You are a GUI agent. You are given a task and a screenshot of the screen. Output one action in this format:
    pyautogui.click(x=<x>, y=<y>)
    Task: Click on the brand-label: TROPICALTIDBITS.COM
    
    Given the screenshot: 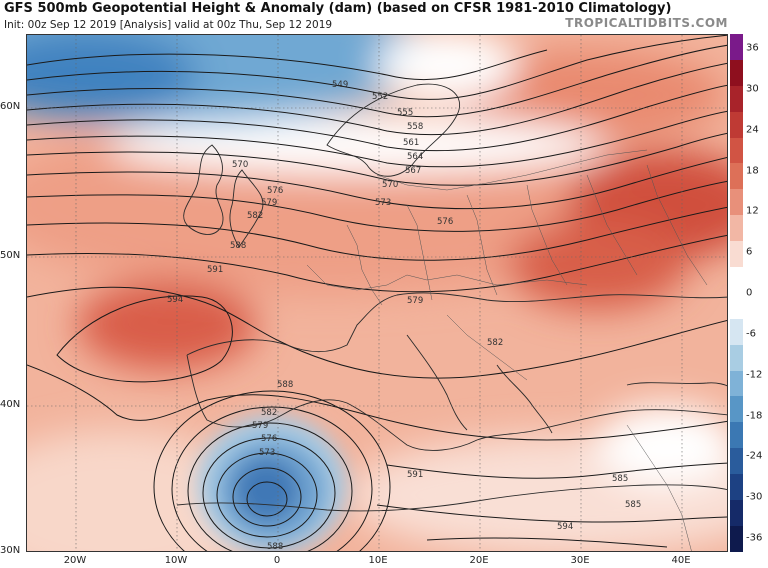 What is the action you would take?
    pyautogui.click(x=646, y=23)
    